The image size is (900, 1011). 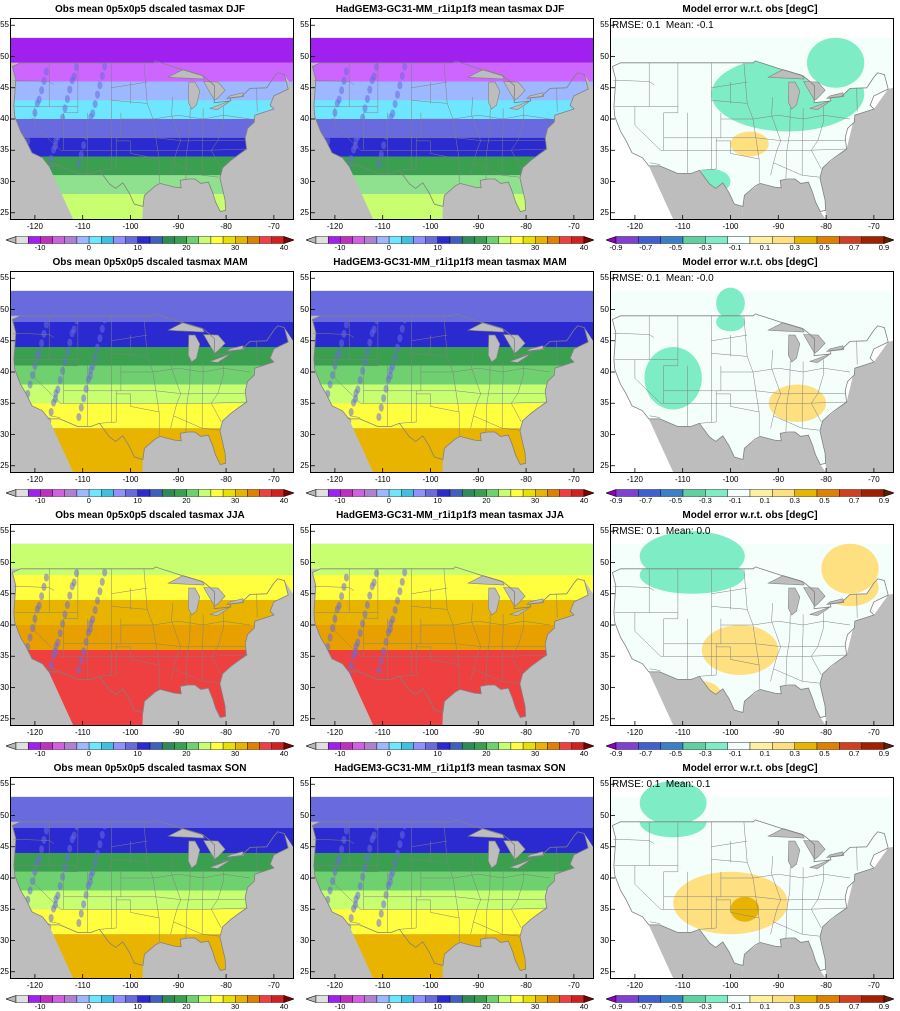 I want to click on colorbar-tick-label: 40, so click(x=584, y=247).